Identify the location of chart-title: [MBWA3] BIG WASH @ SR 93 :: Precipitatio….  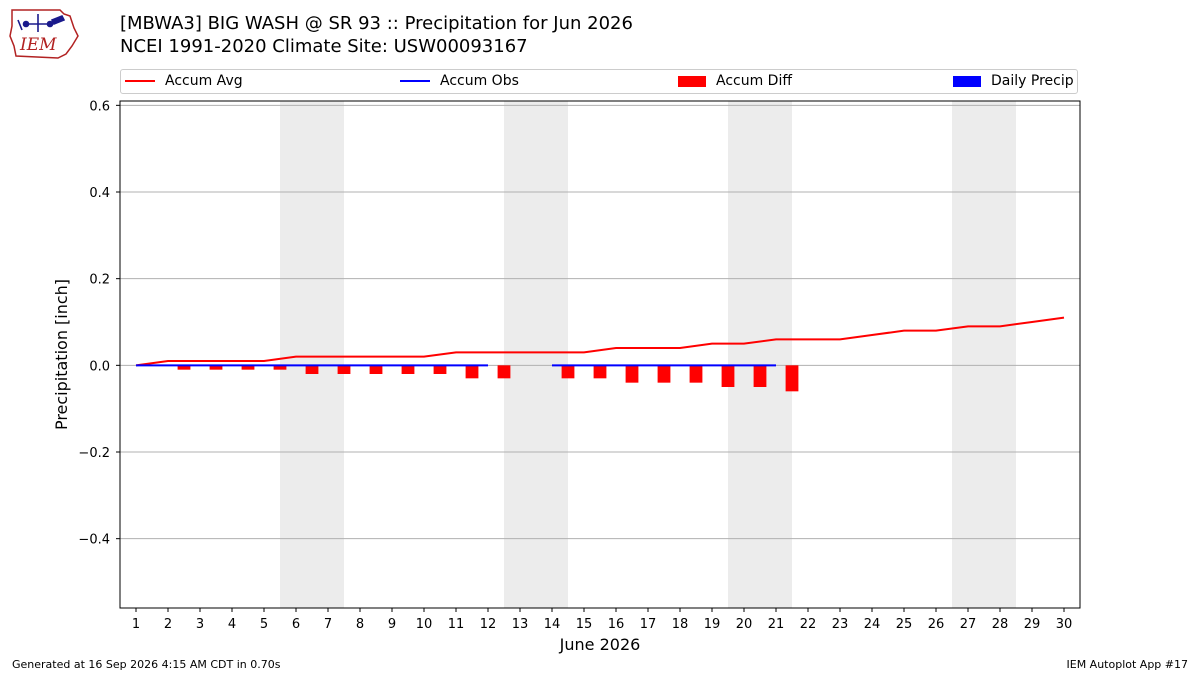
(376, 23).